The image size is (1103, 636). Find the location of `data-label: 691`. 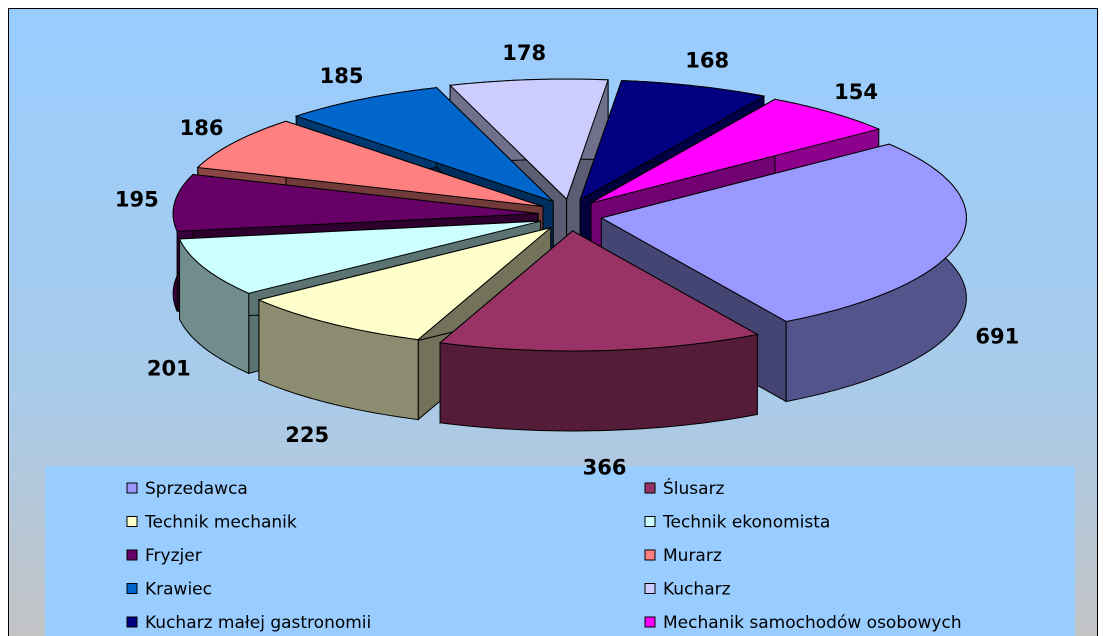

data-label: 691 is located at coordinates (997, 336).